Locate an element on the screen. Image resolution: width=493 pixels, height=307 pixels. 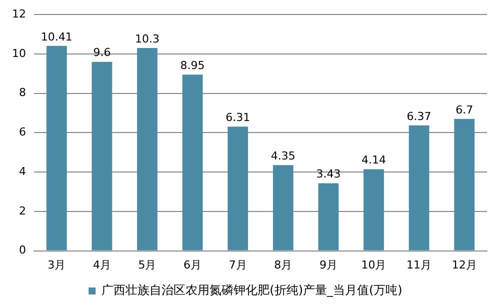
data-label: 8.95 is located at coordinates (192, 65).